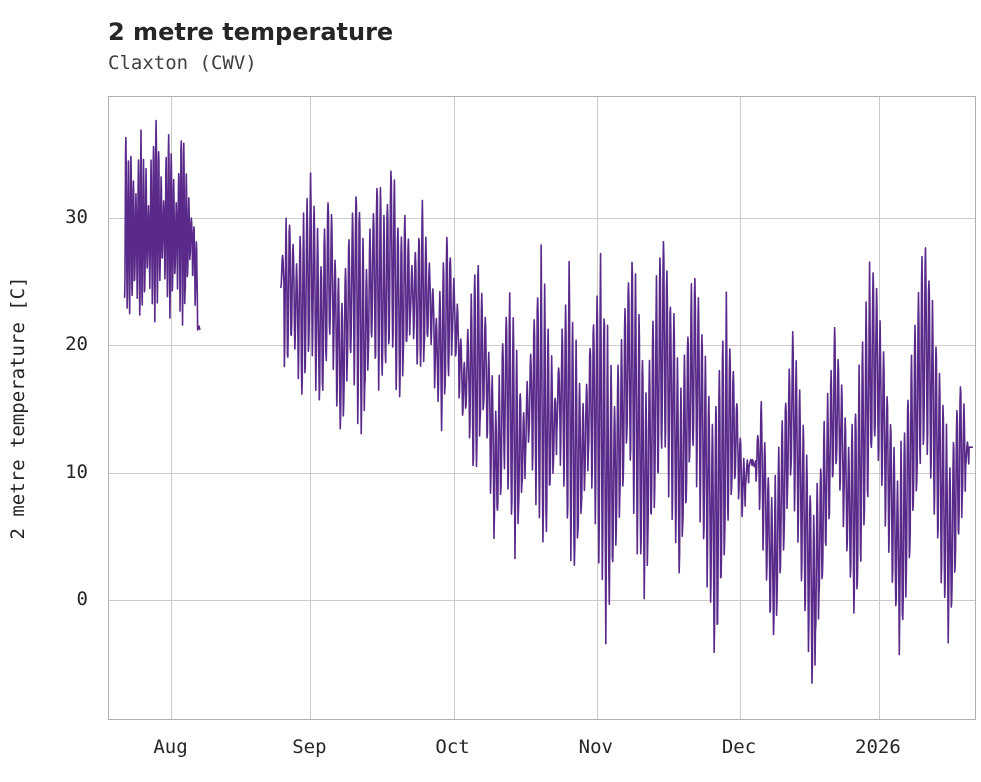 This screenshot has height=782, width=981. I want to click on chart-subtitle: Claxton (CWV), so click(182, 63).